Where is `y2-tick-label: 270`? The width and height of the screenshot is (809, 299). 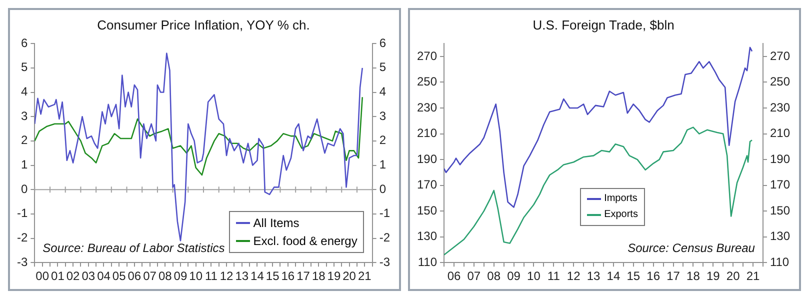 y2-tick-label: 270 is located at coordinates (780, 55).